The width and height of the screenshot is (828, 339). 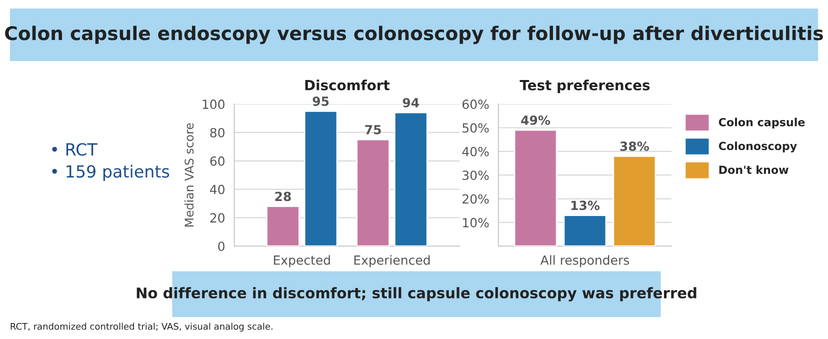 What do you see at coordinates (213, 104) in the screenshot?
I see `y-tick-label: 100` at bounding box center [213, 104].